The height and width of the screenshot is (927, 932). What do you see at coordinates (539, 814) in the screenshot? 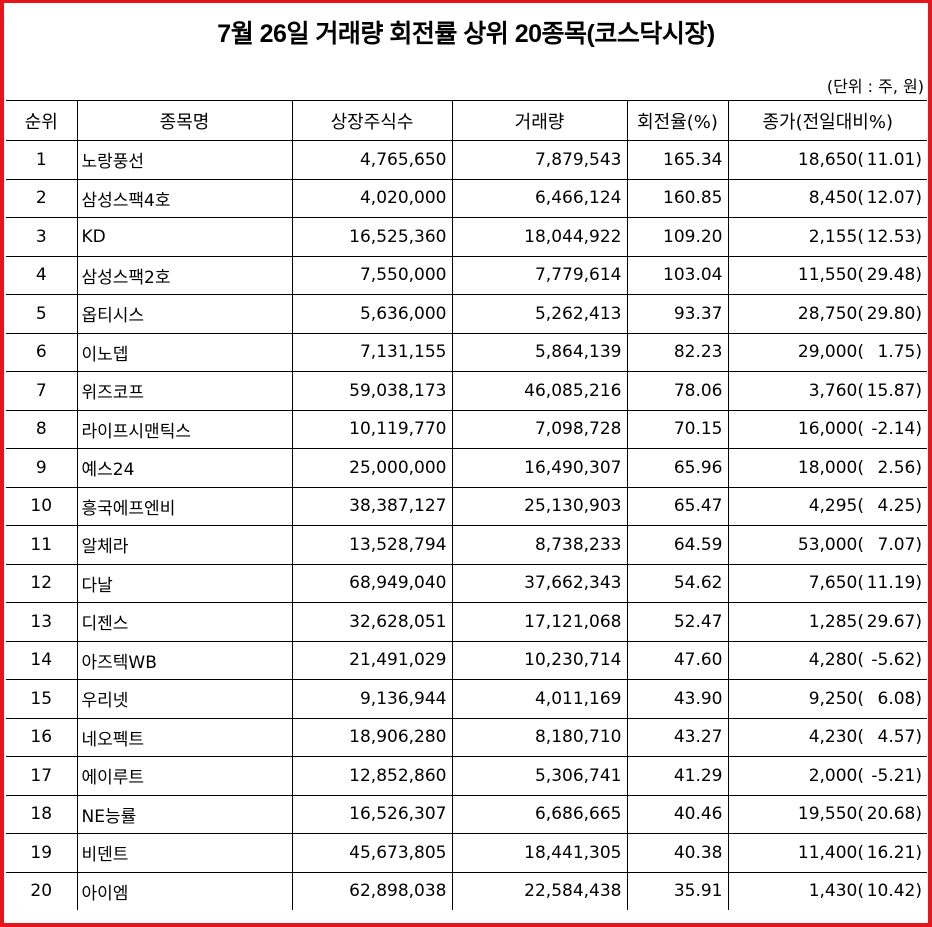
I see `volume-cell: 6,686,665` at bounding box center [539, 814].